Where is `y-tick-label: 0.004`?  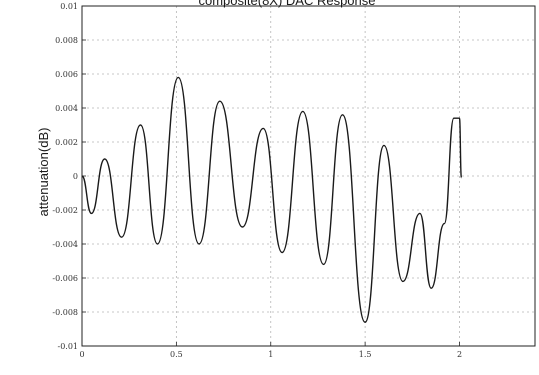 y-tick-label: 0.004 is located at coordinates (66, 108).